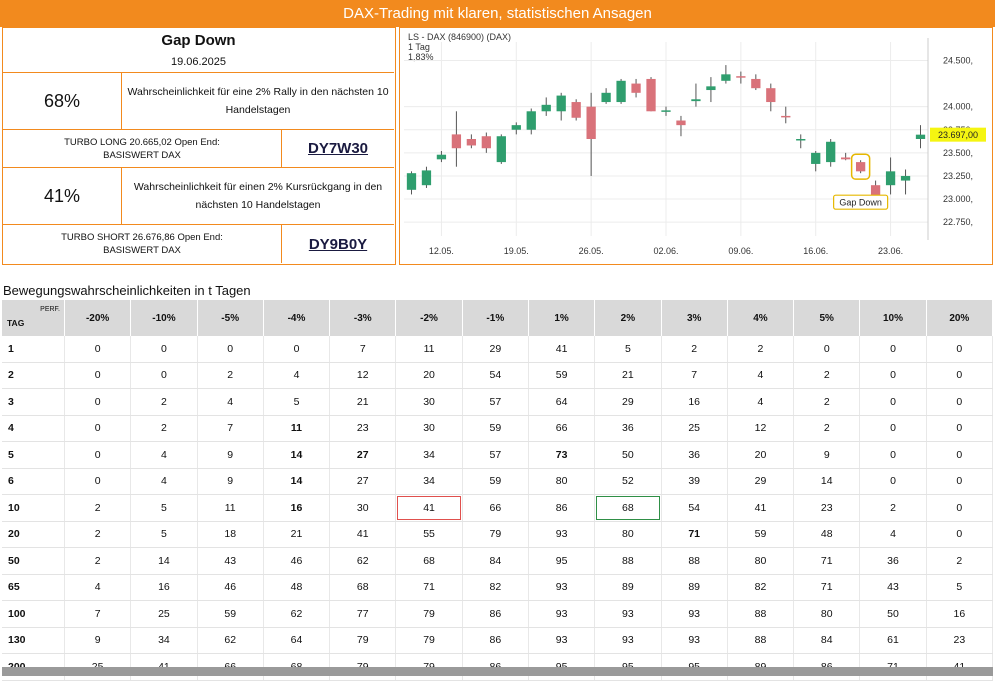 The width and height of the screenshot is (995, 681). What do you see at coordinates (665, 251) in the screenshot?
I see `x-tick-label: 02.06.` at bounding box center [665, 251].